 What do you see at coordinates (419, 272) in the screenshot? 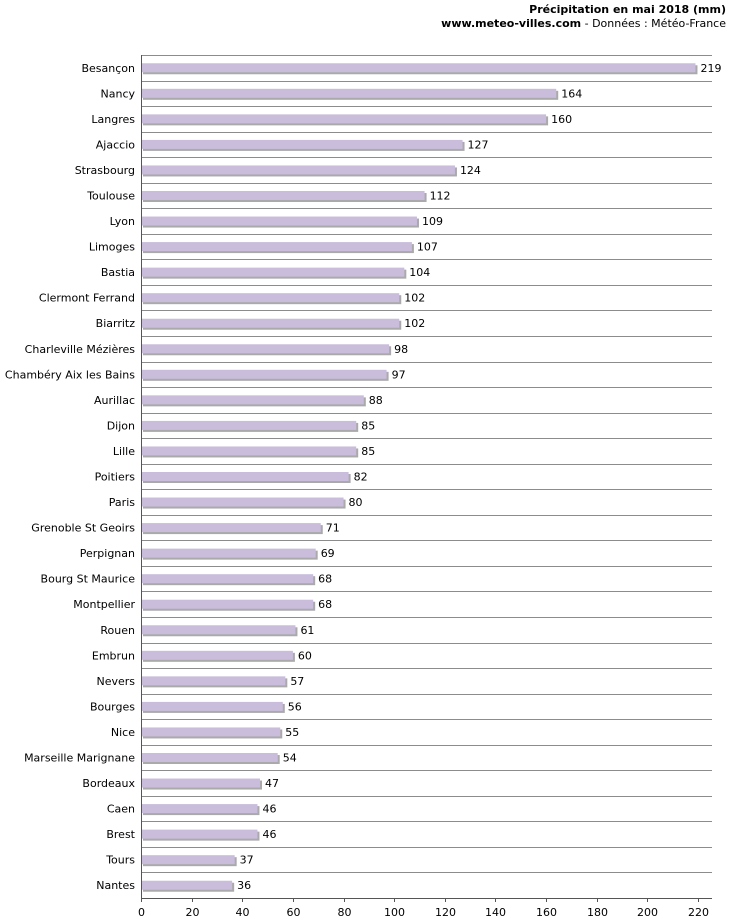
I see `value-label: 104` at bounding box center [419, 272].